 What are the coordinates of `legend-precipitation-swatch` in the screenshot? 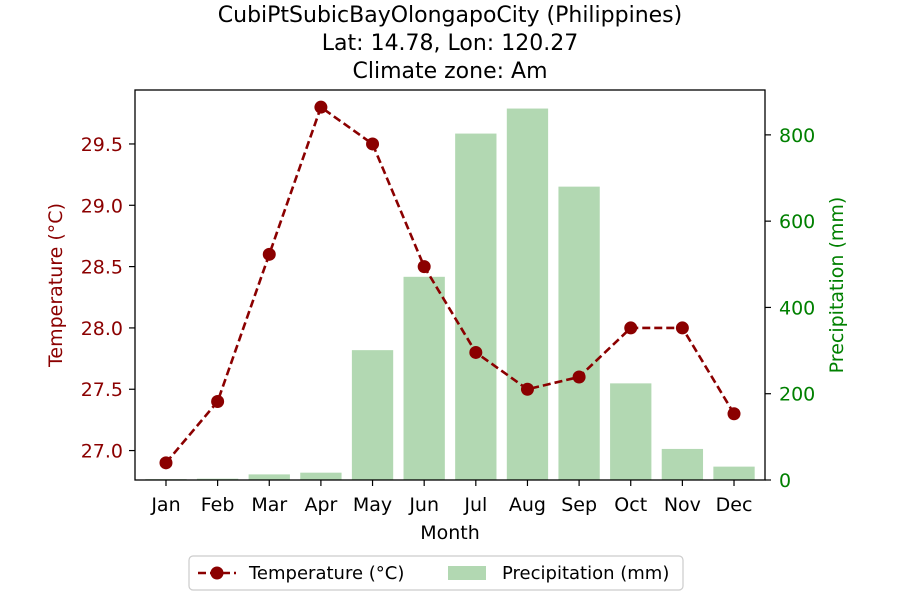 It's located at (467, 573).